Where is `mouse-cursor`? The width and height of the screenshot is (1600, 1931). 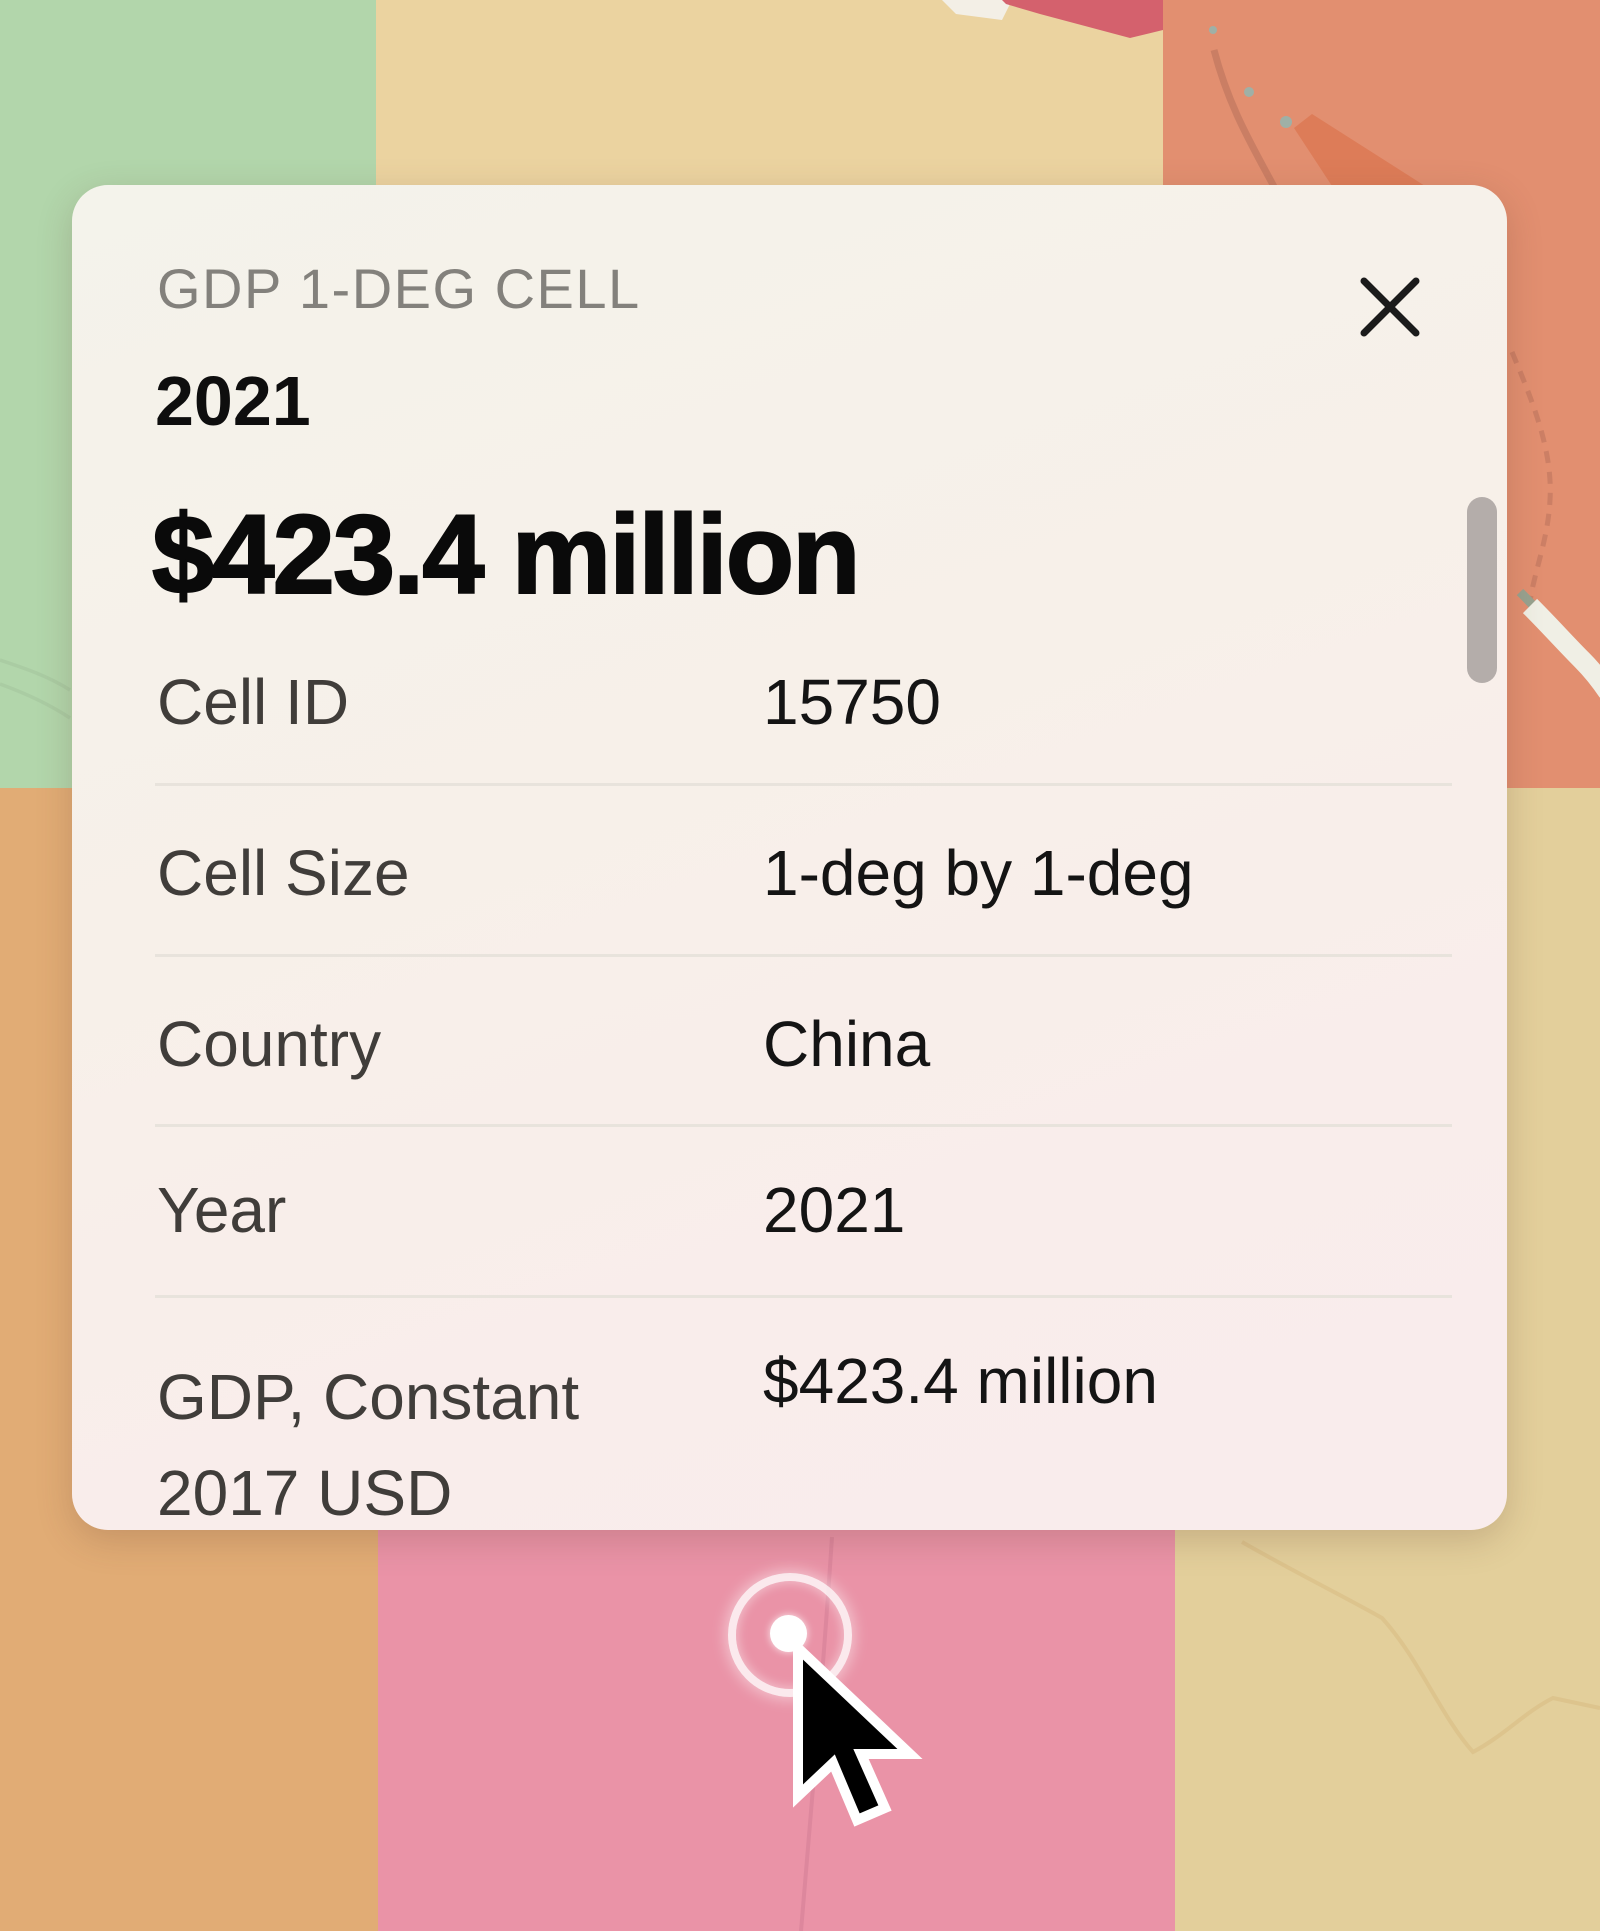 mouse-cursor is located at coordinates (858, 1734).